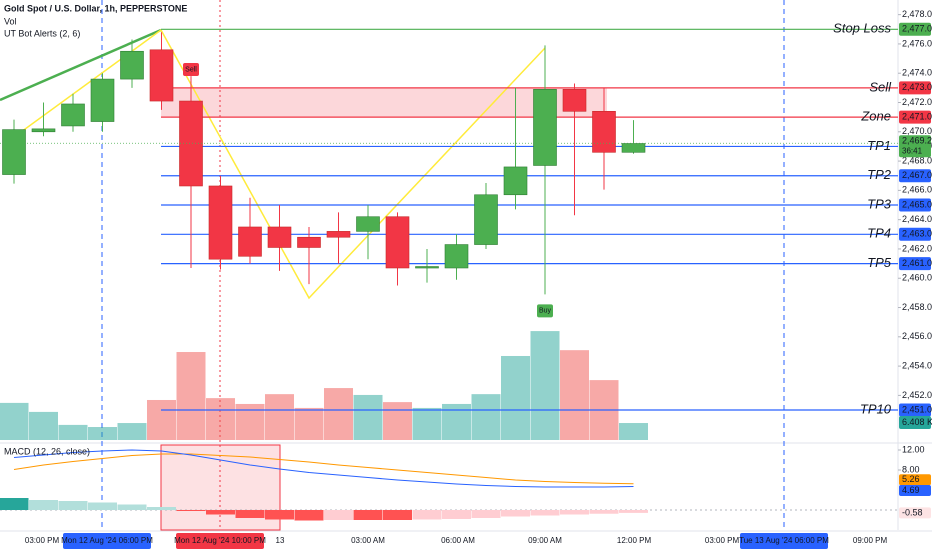  What do you see at coordinates (879, 174) in the screenshot?
I see `level-label: TP2` at bounding box center [879, 174].